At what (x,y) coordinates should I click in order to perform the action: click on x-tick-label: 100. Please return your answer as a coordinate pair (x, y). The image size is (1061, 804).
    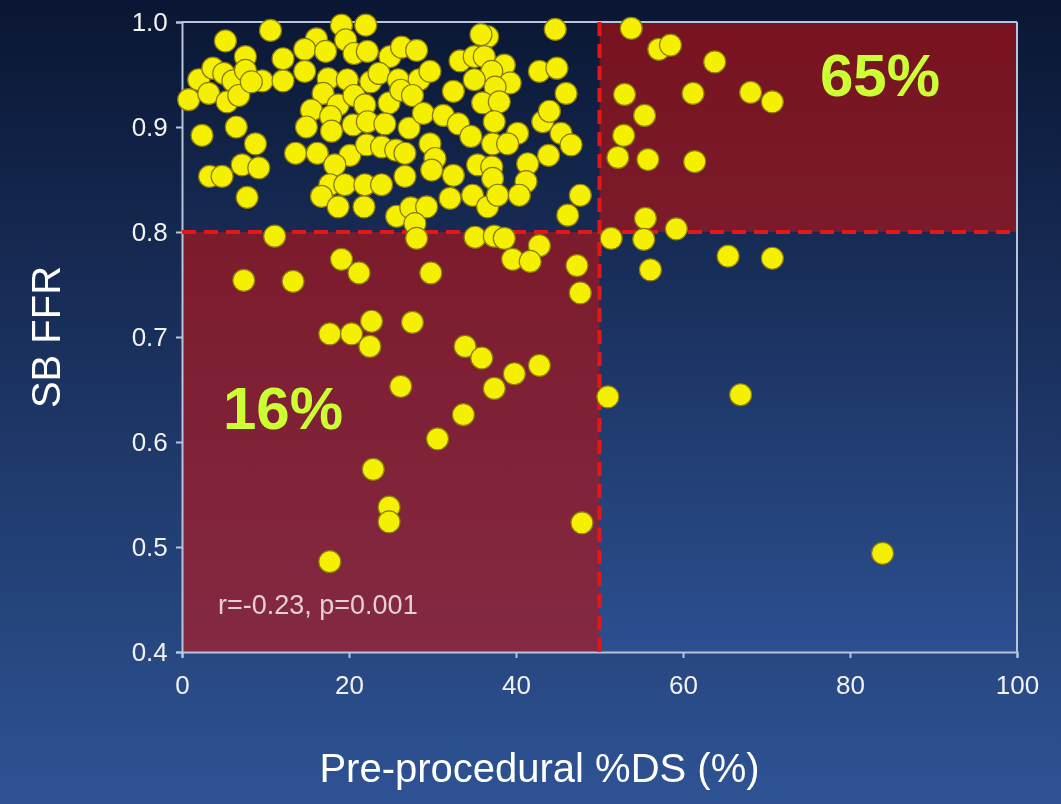
    Looking at the image, I should click on (1017, 684).